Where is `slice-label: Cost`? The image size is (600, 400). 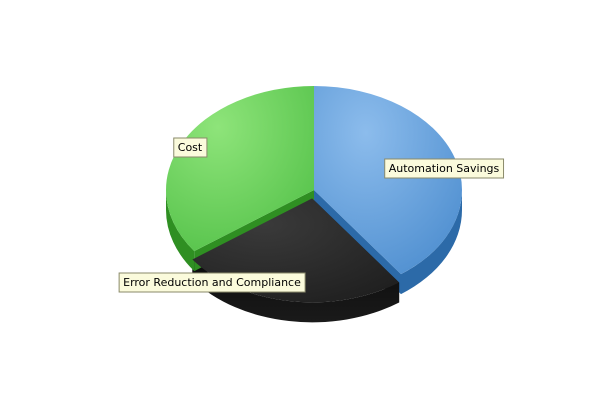
slice-label: Cost is located at coordinates (190, 147).